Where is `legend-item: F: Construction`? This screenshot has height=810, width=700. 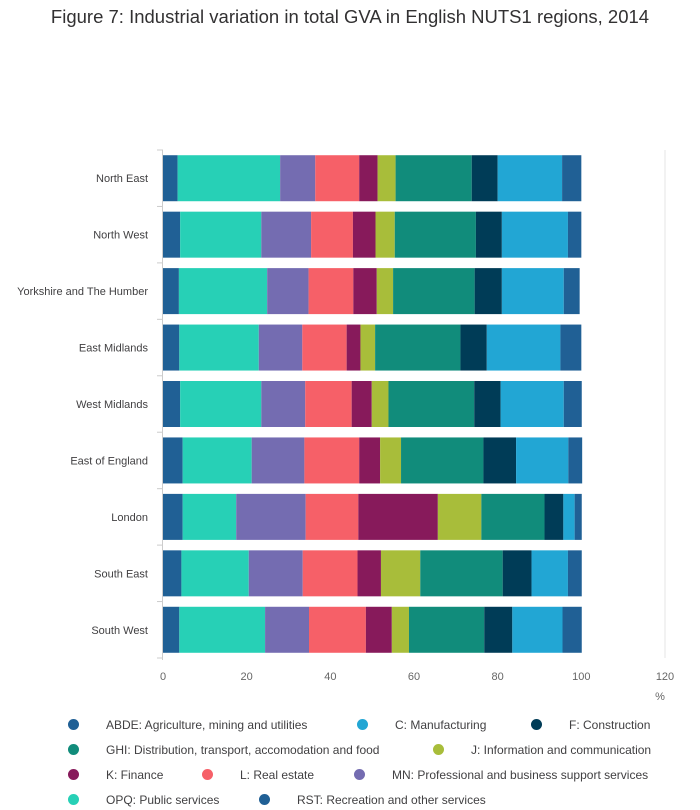 legend-item: F: Construction is located at coordinates (591, 725).